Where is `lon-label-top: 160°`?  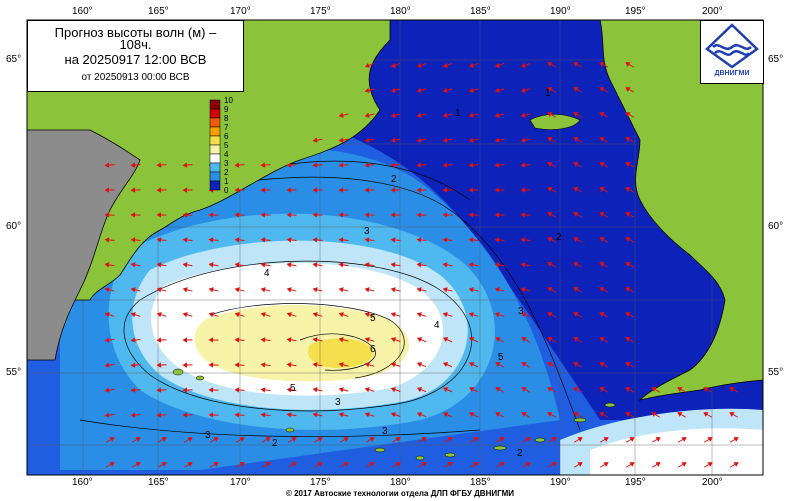
lon-label-top: 160° is located at coordinates (82, 11).